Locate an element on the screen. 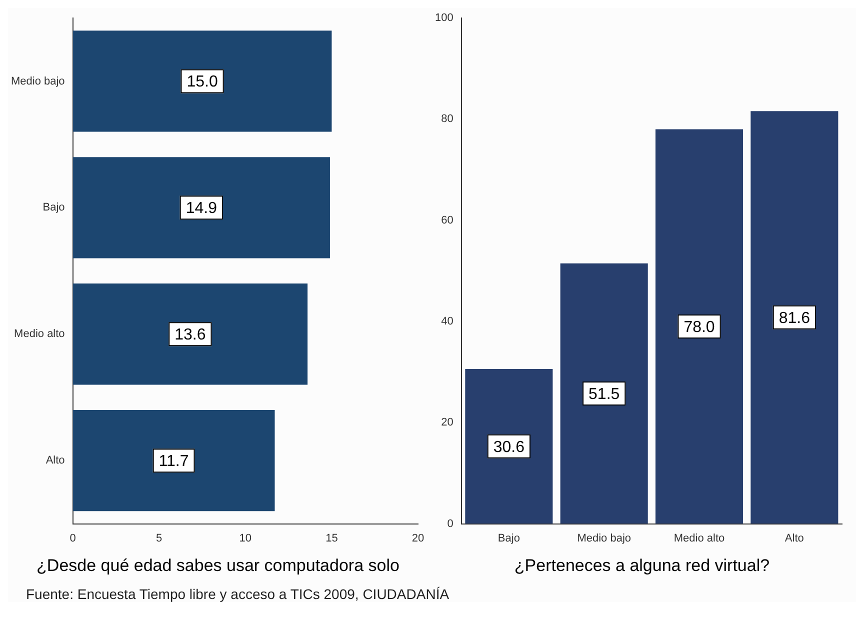 The width and height of the screenshot is (864, 642). text: ¿Perteneces a alguna red virtual? is located at coordinates (642, 566).